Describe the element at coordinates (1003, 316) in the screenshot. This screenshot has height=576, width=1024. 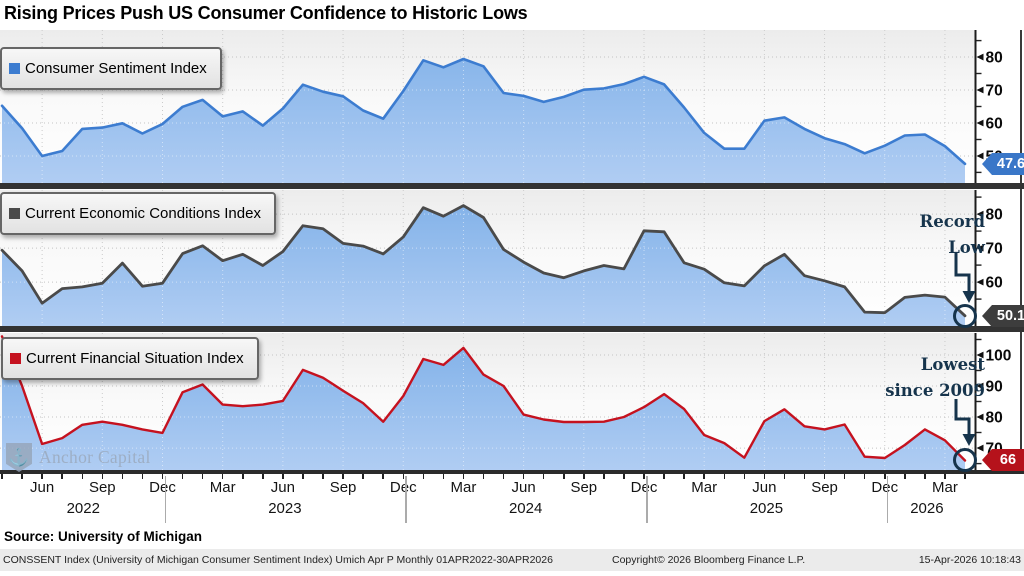
I see `last-value-badge-conditions: 50.1` at that location.